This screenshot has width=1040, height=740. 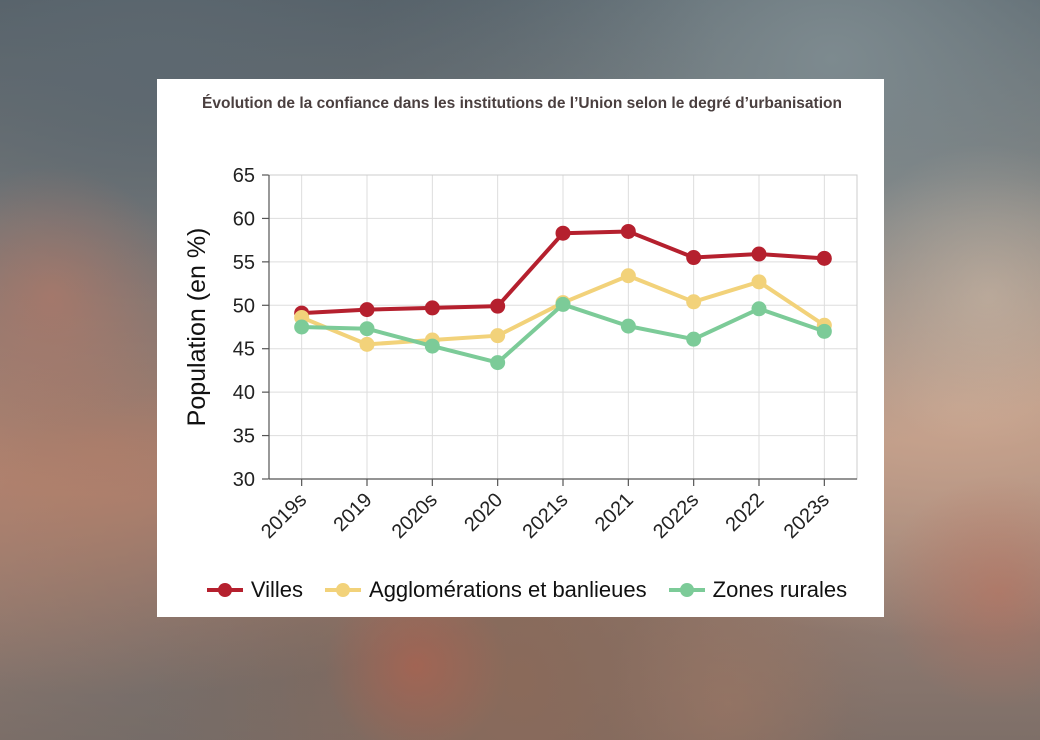 What do you see at coordinates (614, 512) in the screenshot?
I see `x-tick-label: 2021` at bounding box center [614, 512].